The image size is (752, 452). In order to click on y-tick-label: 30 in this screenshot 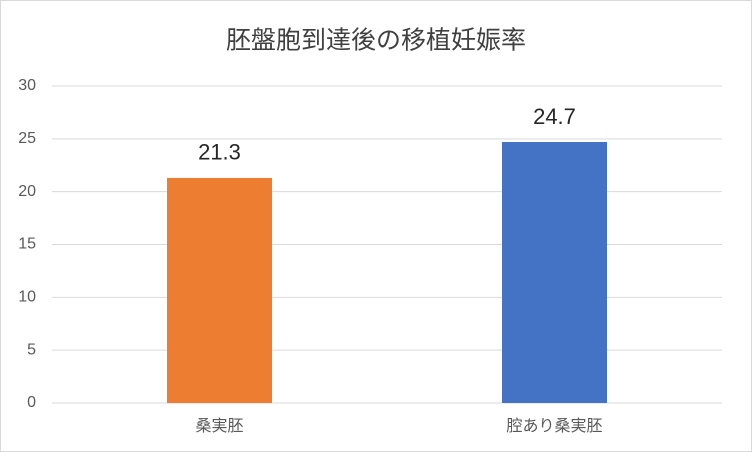, I will do `click(27, 85)`.